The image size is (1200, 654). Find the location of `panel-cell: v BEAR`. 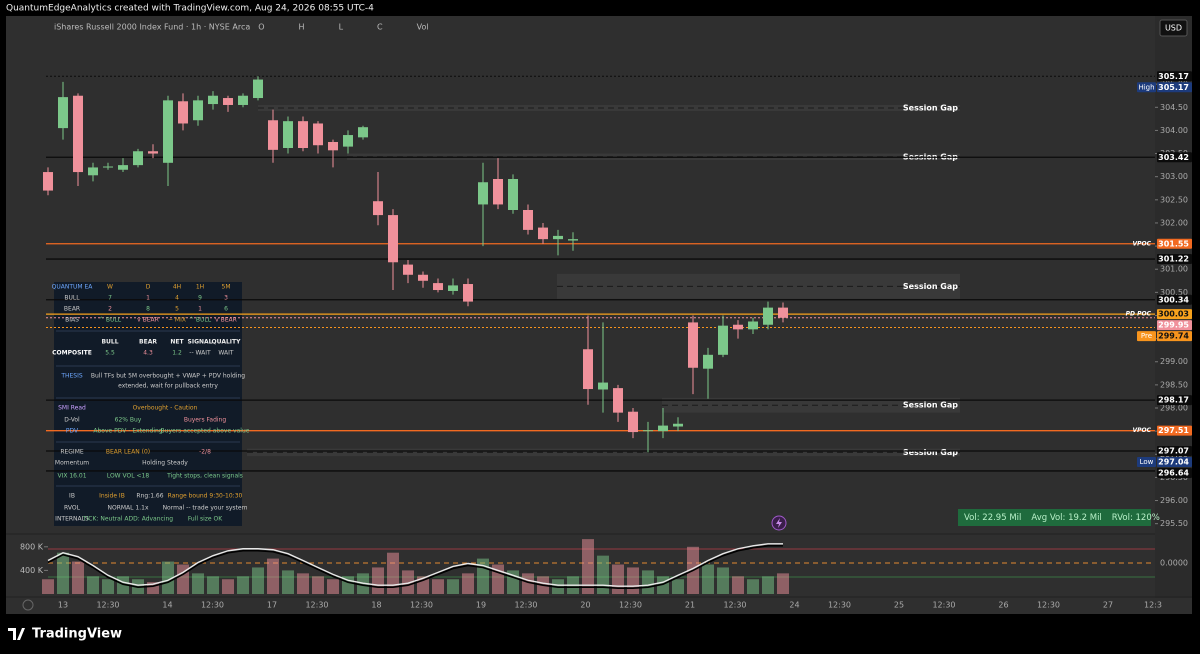

panel-cell: v BEAR is located at coordinates (148, 320).